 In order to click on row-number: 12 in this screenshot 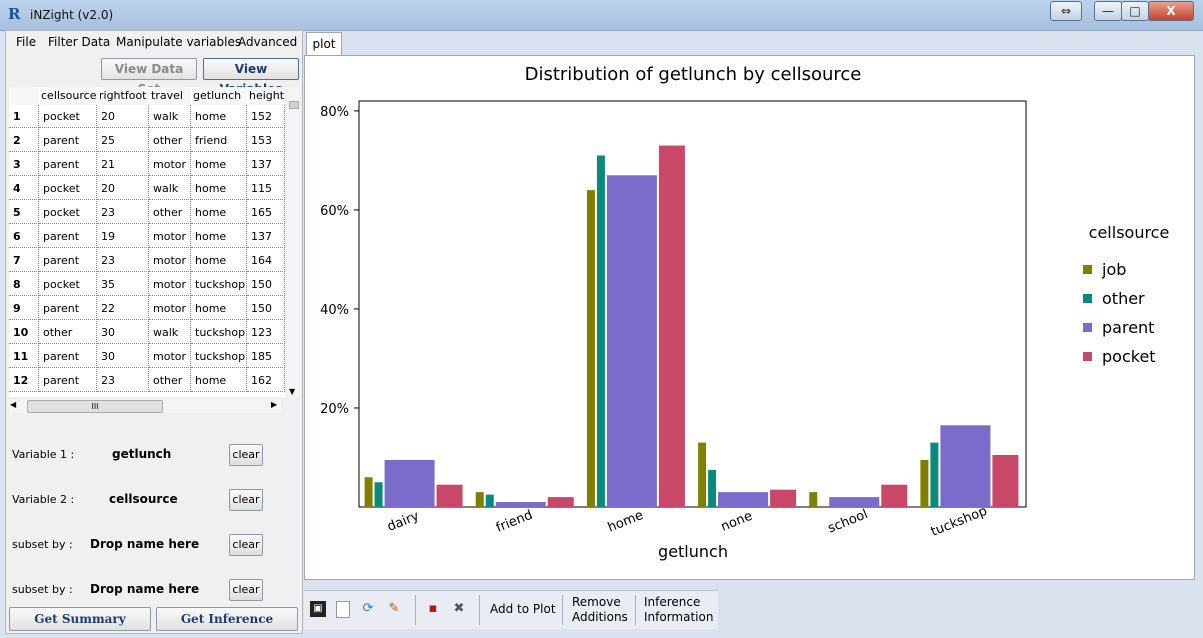, I will do `click(24, 380)`.